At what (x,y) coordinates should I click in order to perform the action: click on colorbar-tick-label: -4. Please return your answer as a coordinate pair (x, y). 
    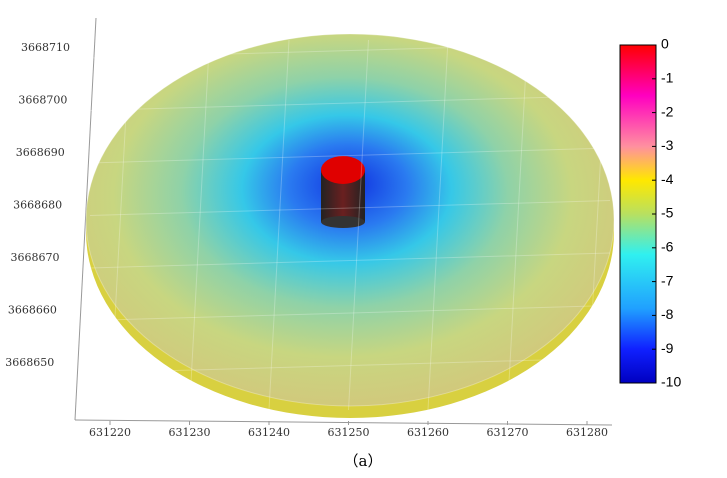
    Looking at the image, I should click on (667, 179).